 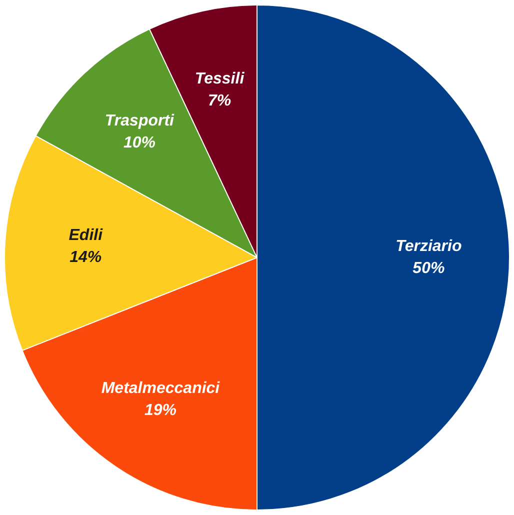 What do you see at coordinates (86, 235) in the screenshot?
I see `slice-label: Edili` at bounding box center [86, 235].